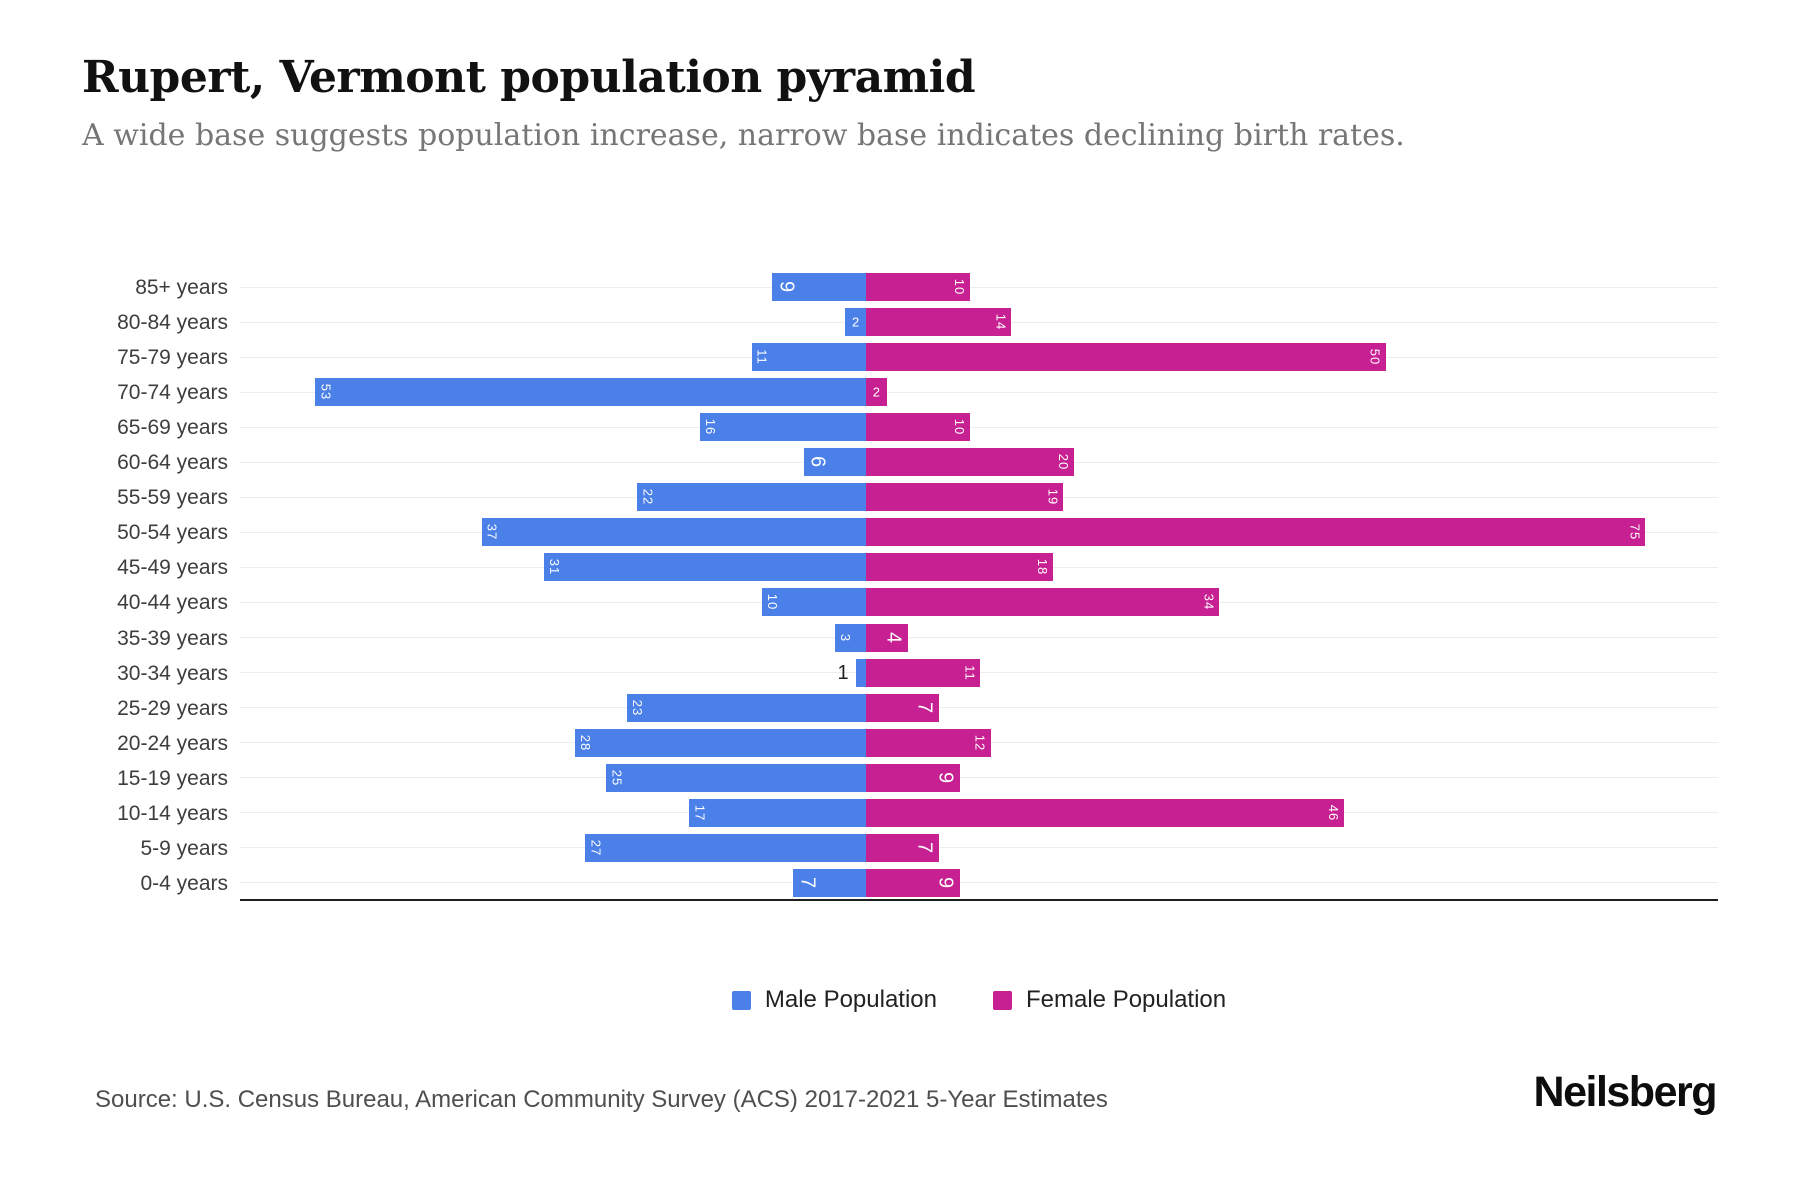  What do you see at coordinates (1063, 462) in the screenshot?
I see `female-value-label: 20` at bounding box center [1063, 462].